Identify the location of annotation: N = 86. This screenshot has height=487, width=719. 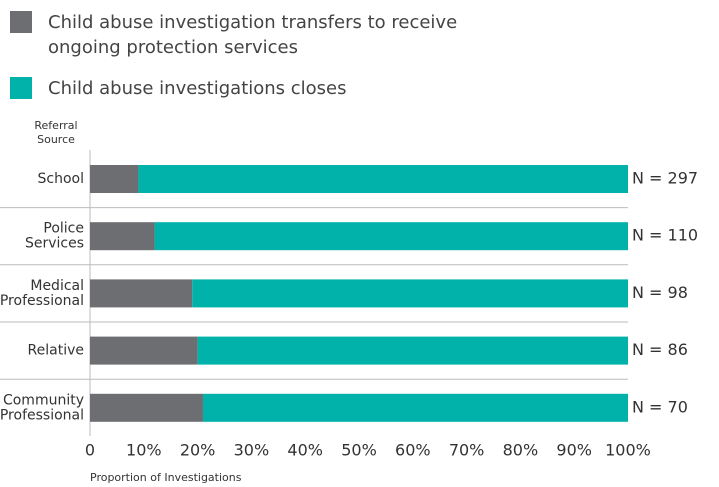
(660, 349).